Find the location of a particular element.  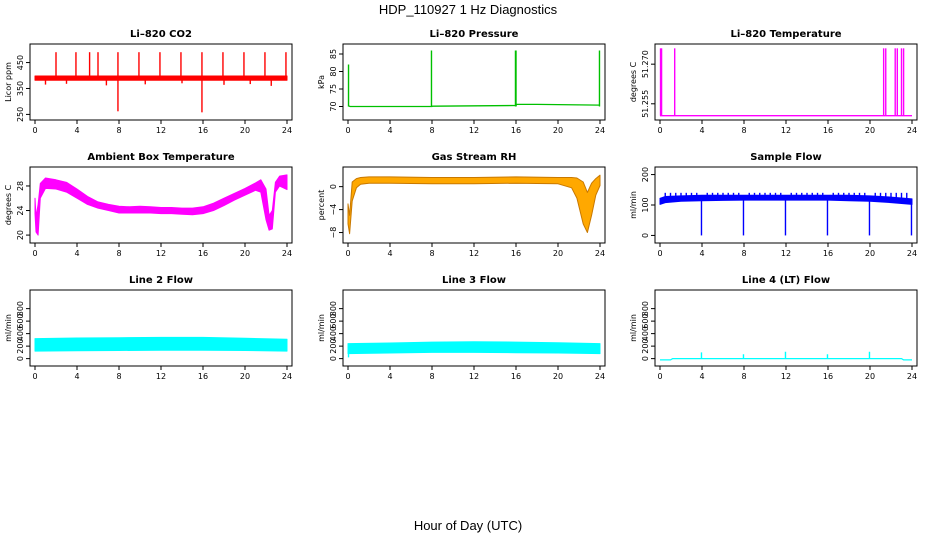

y-tick-label-line4-flow-4: 800 is located at coordinates (645, 308).